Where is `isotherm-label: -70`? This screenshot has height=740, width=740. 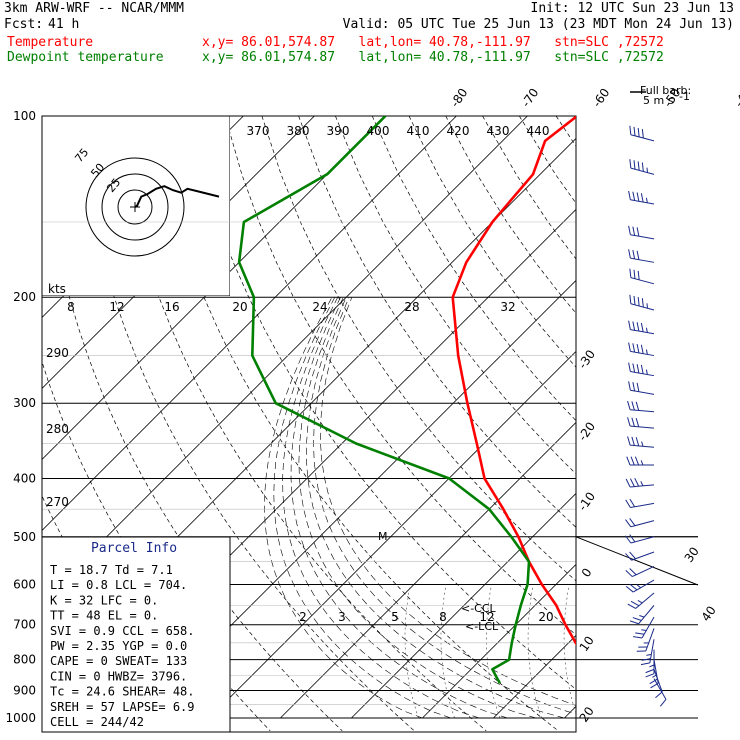 isotherm-label: -70 is located at coordinates (530, 98).